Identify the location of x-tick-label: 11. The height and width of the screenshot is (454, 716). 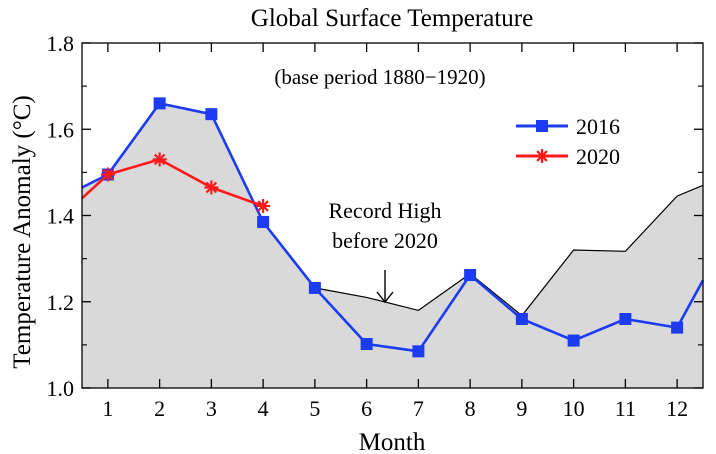
(625, 408).